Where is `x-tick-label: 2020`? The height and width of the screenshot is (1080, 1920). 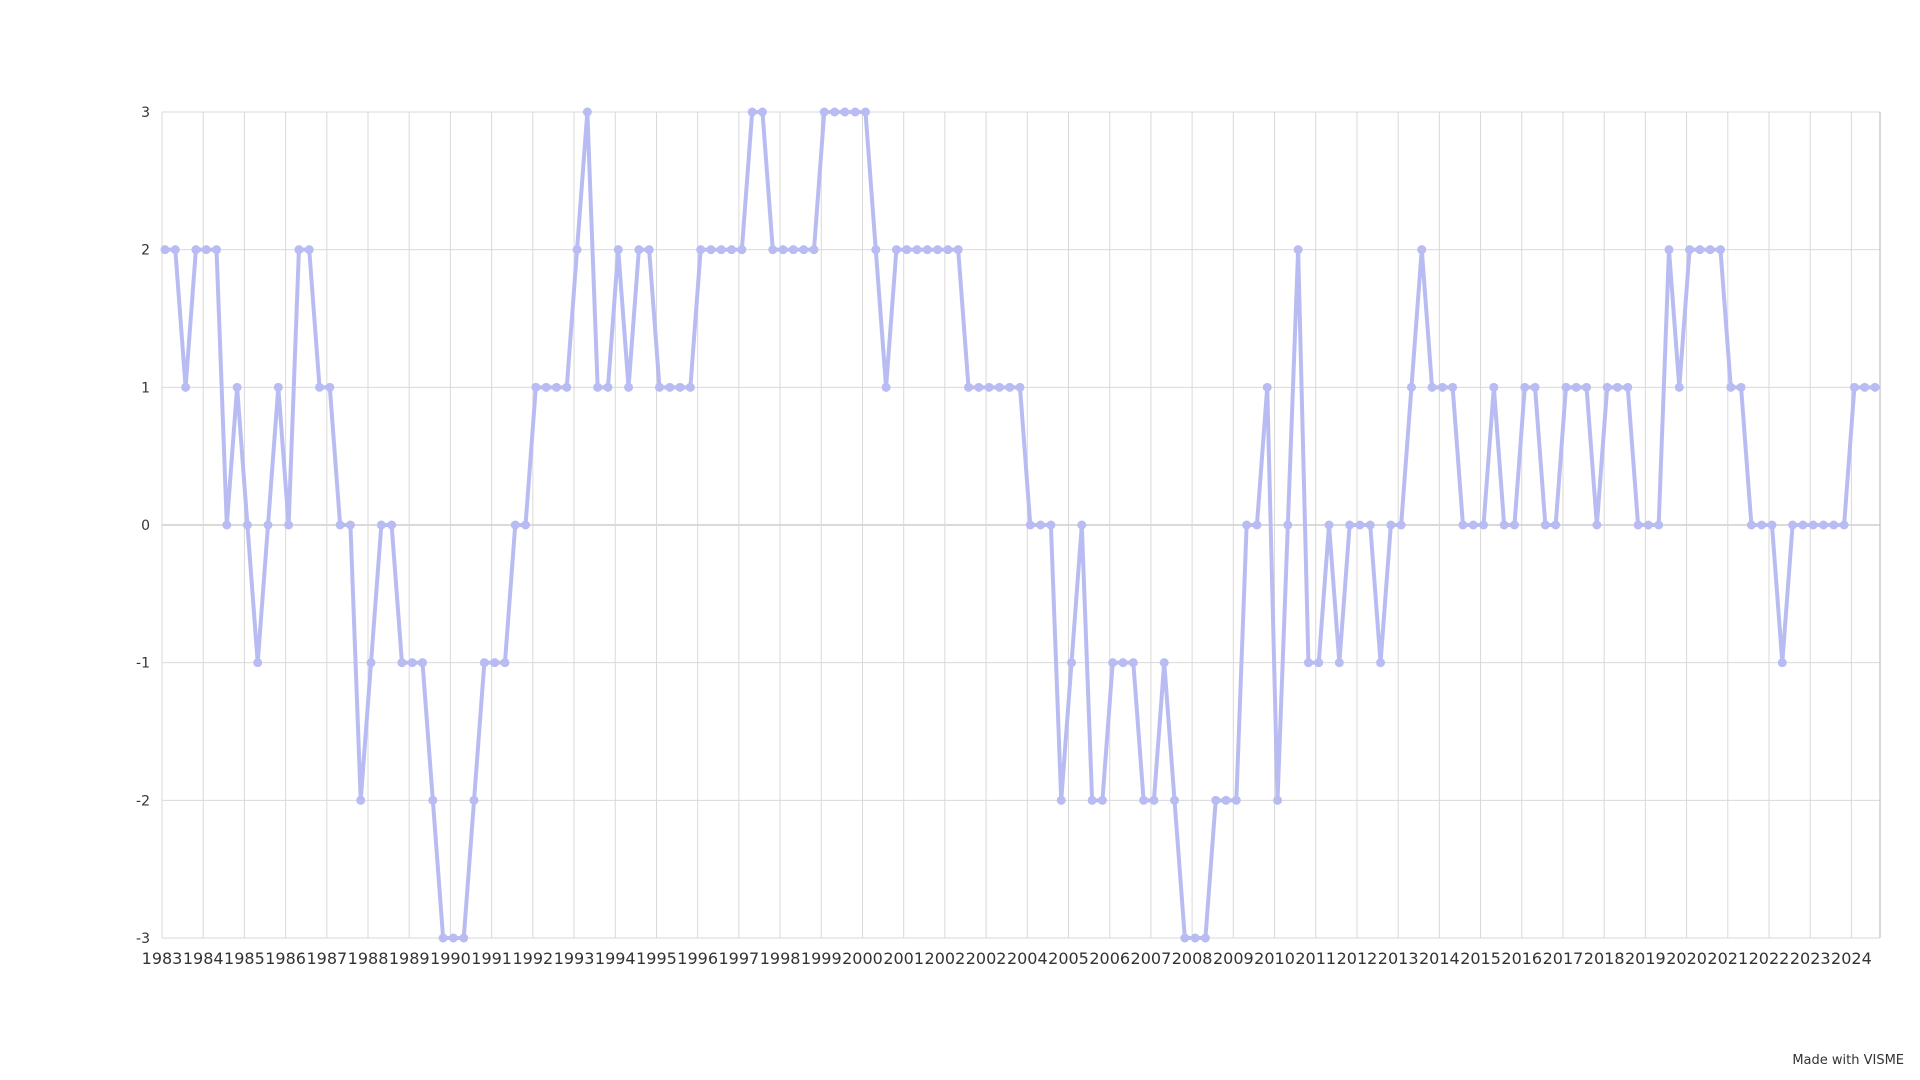 x-tick-label: 2020 is located at coordinates (1686, 958).